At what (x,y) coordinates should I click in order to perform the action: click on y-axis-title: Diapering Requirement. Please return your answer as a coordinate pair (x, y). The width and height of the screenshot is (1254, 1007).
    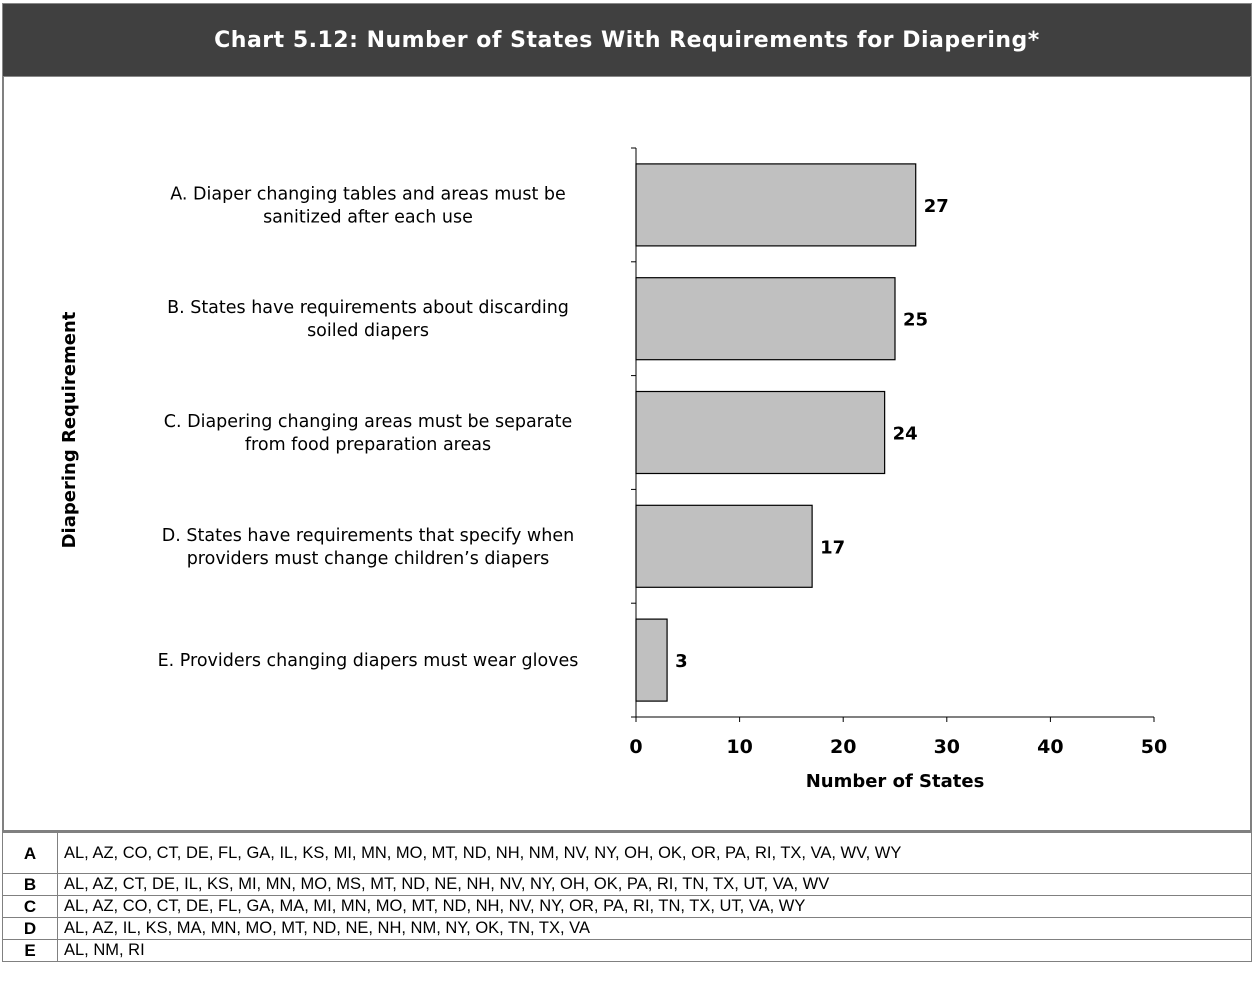
    Looking at the image, I should click on (69, 429).